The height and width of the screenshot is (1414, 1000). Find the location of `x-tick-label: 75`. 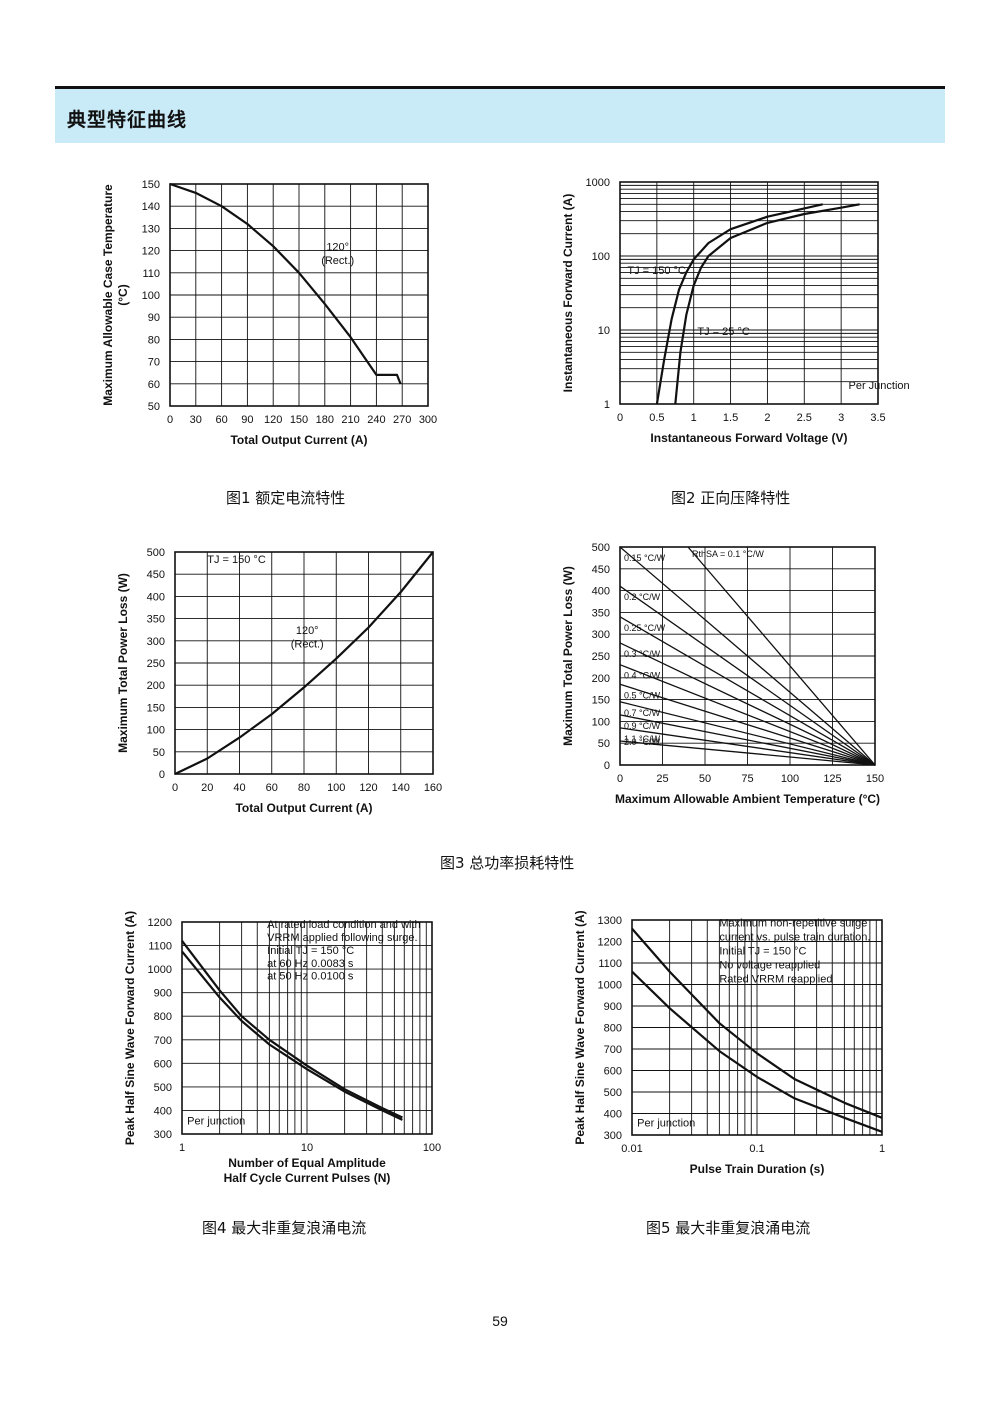

x-tick-label: 75 is located at coordinates (747, 779).